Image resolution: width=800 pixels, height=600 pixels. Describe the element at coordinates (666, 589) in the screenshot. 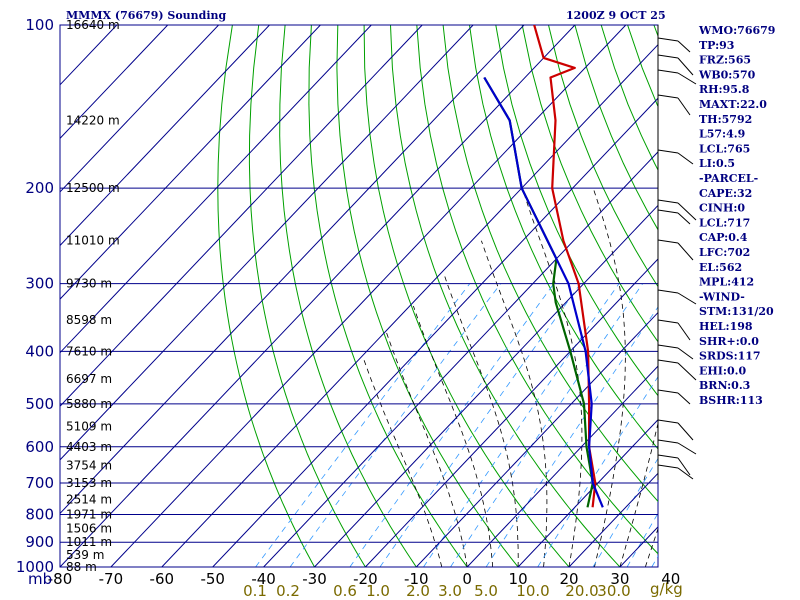

I see `mixing-ratio-unit-label: g/kg` at that location.